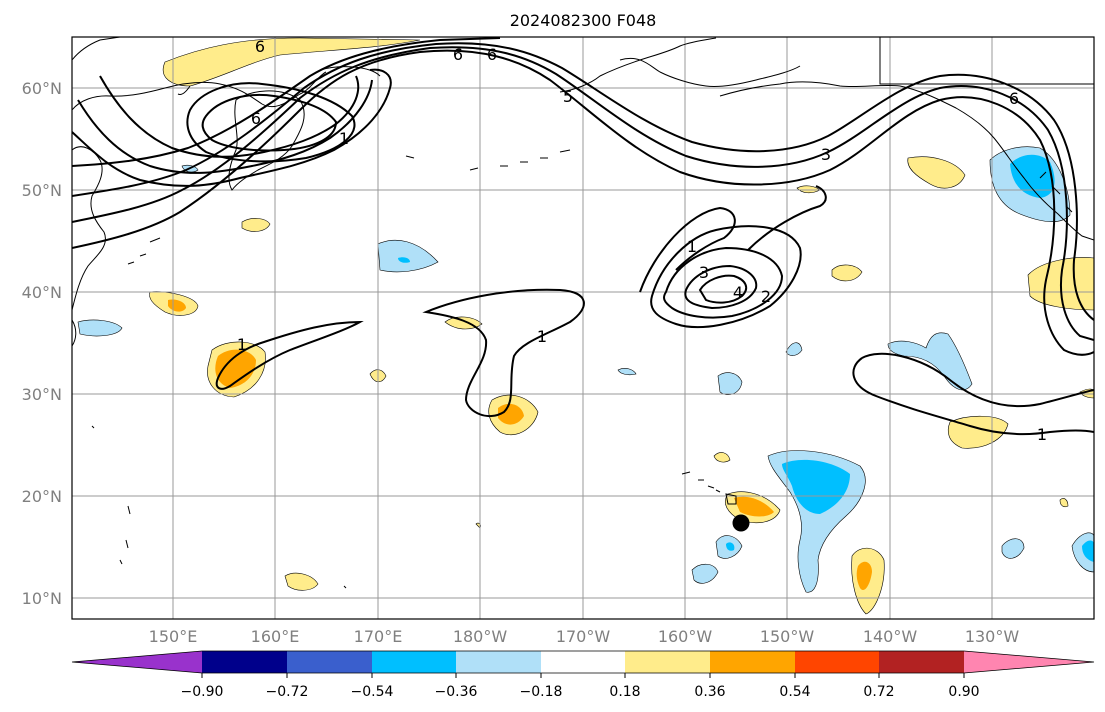 This screenshot has width=1105, height=712. I want to click on lon-label-150e: 150°E, so click(173, 636).